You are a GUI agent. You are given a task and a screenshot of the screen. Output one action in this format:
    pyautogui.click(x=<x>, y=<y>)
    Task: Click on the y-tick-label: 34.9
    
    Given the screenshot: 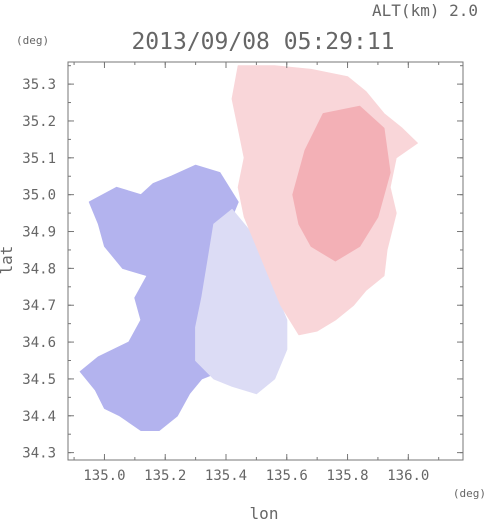 What is the action you would take?
    pyautogui.click(x=39, y=233)
    